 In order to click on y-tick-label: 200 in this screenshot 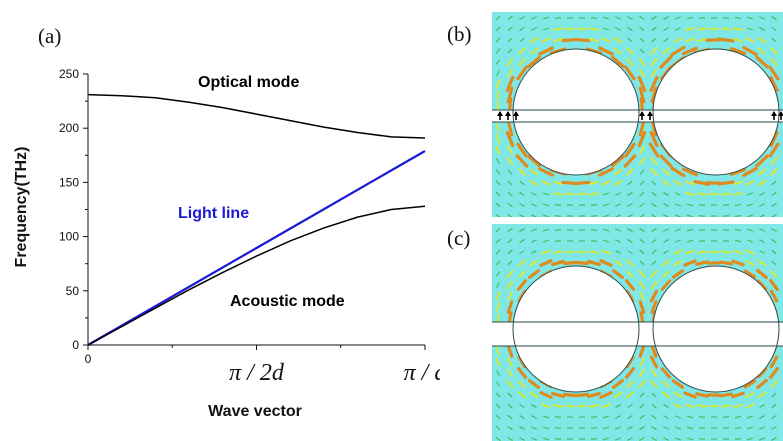, I will do `click(69, 128)`.